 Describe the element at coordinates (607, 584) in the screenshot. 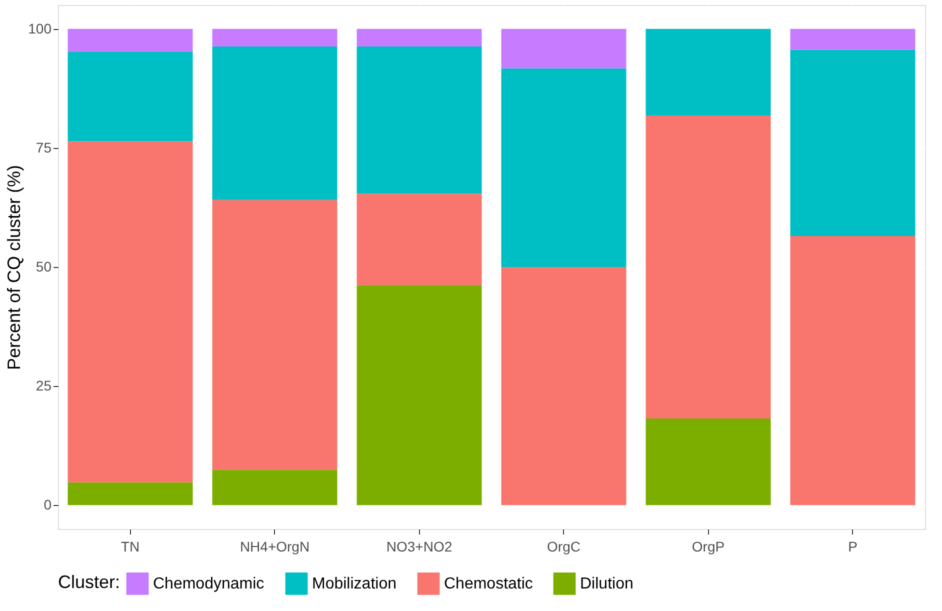

I see `legend-label: Dilution` at that location.